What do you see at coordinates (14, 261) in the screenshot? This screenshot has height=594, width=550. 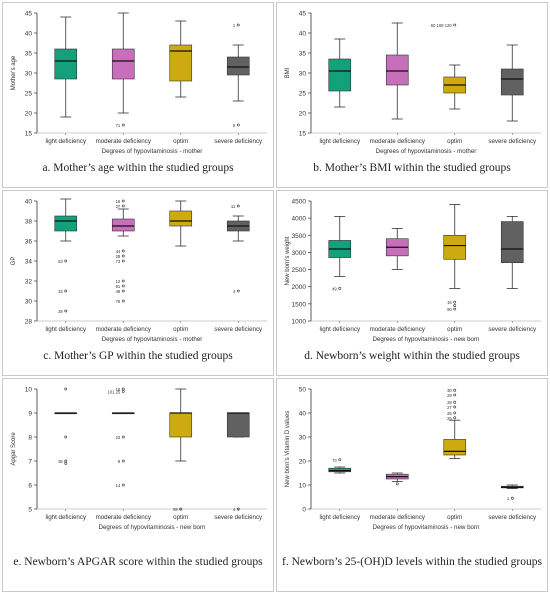 I see `y-axis-title: GP` at bounding box center [14, 261].